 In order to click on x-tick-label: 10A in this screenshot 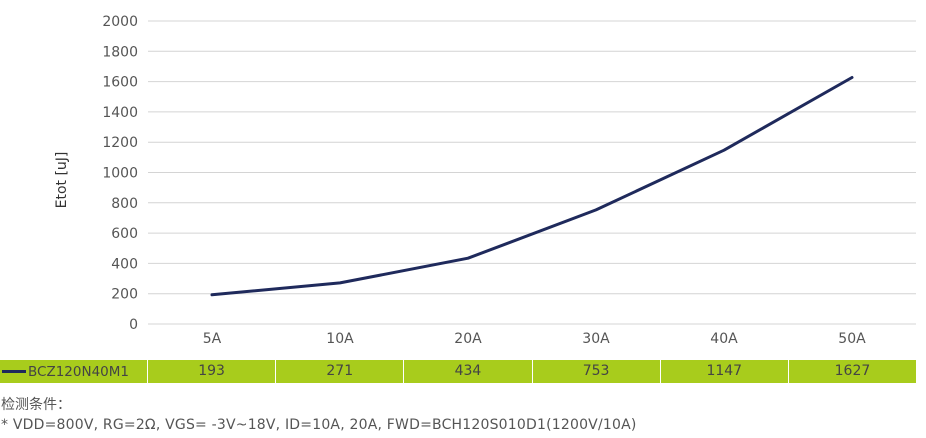, I will do `click(340, 339)`.